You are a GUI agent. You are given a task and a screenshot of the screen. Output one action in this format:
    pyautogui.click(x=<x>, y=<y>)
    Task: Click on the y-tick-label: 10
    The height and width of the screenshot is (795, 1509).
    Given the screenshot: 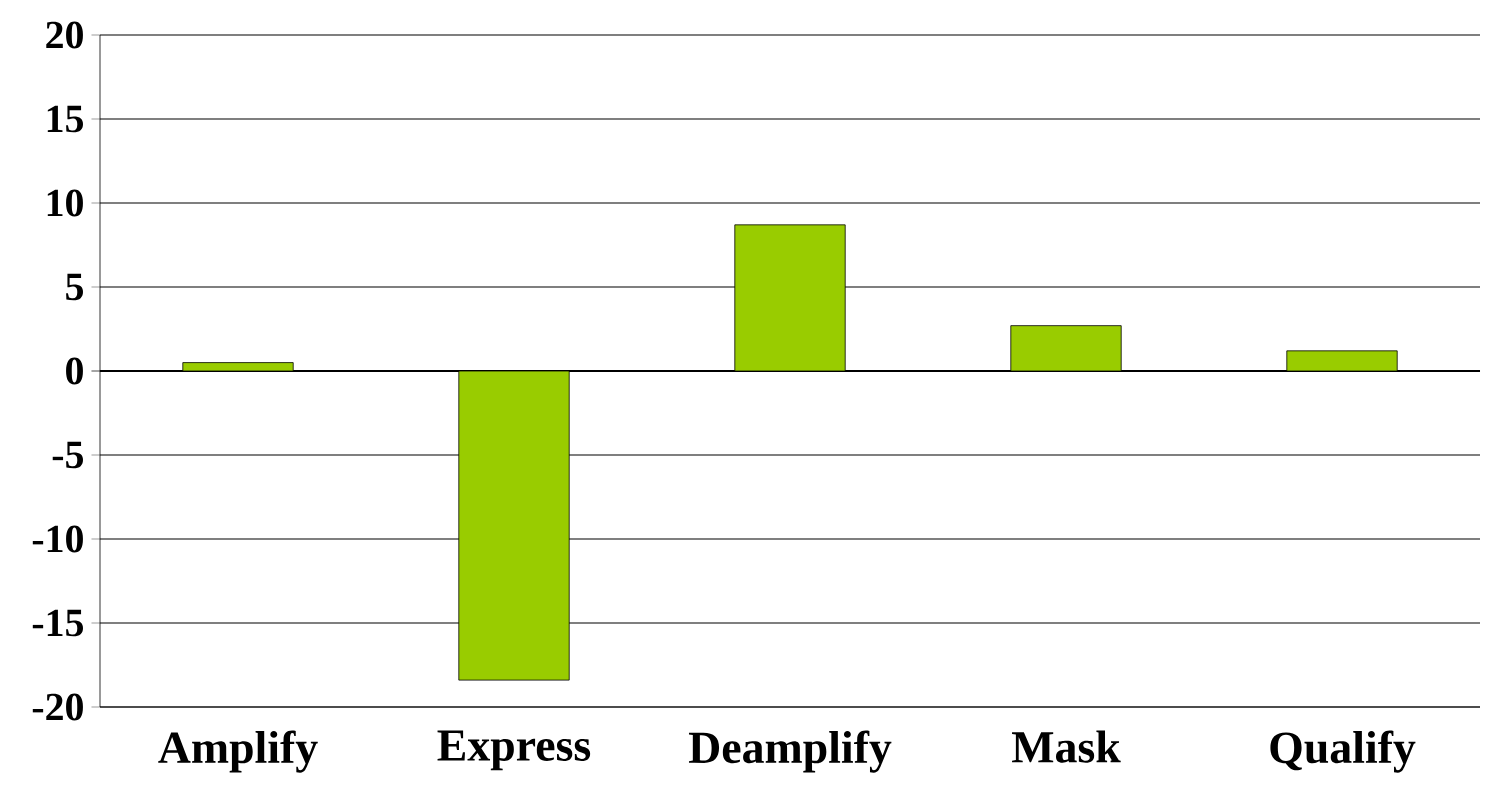 What is the action you would take?
    pyautogui.click(x=65, y=203)
    